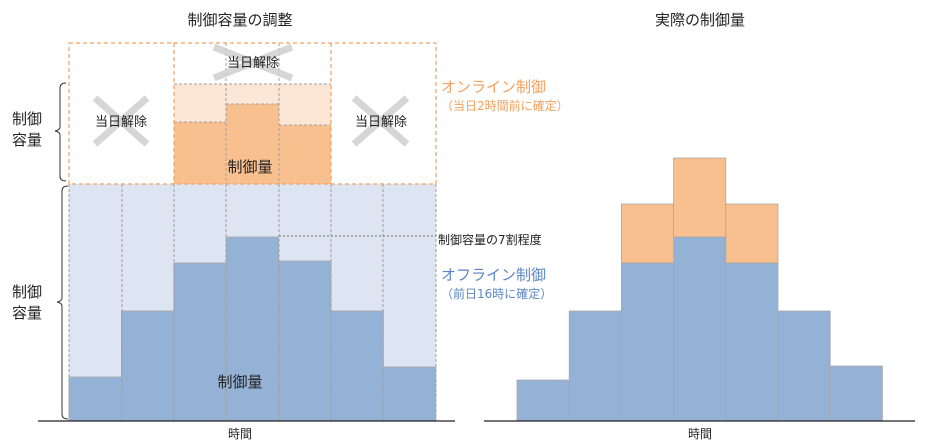 The width and height of the screenshot is (928, 444). Describe the element at coordinates (27, 313) in the screenshot. I see `capacity-label-bottom-2: 容量` at that location.